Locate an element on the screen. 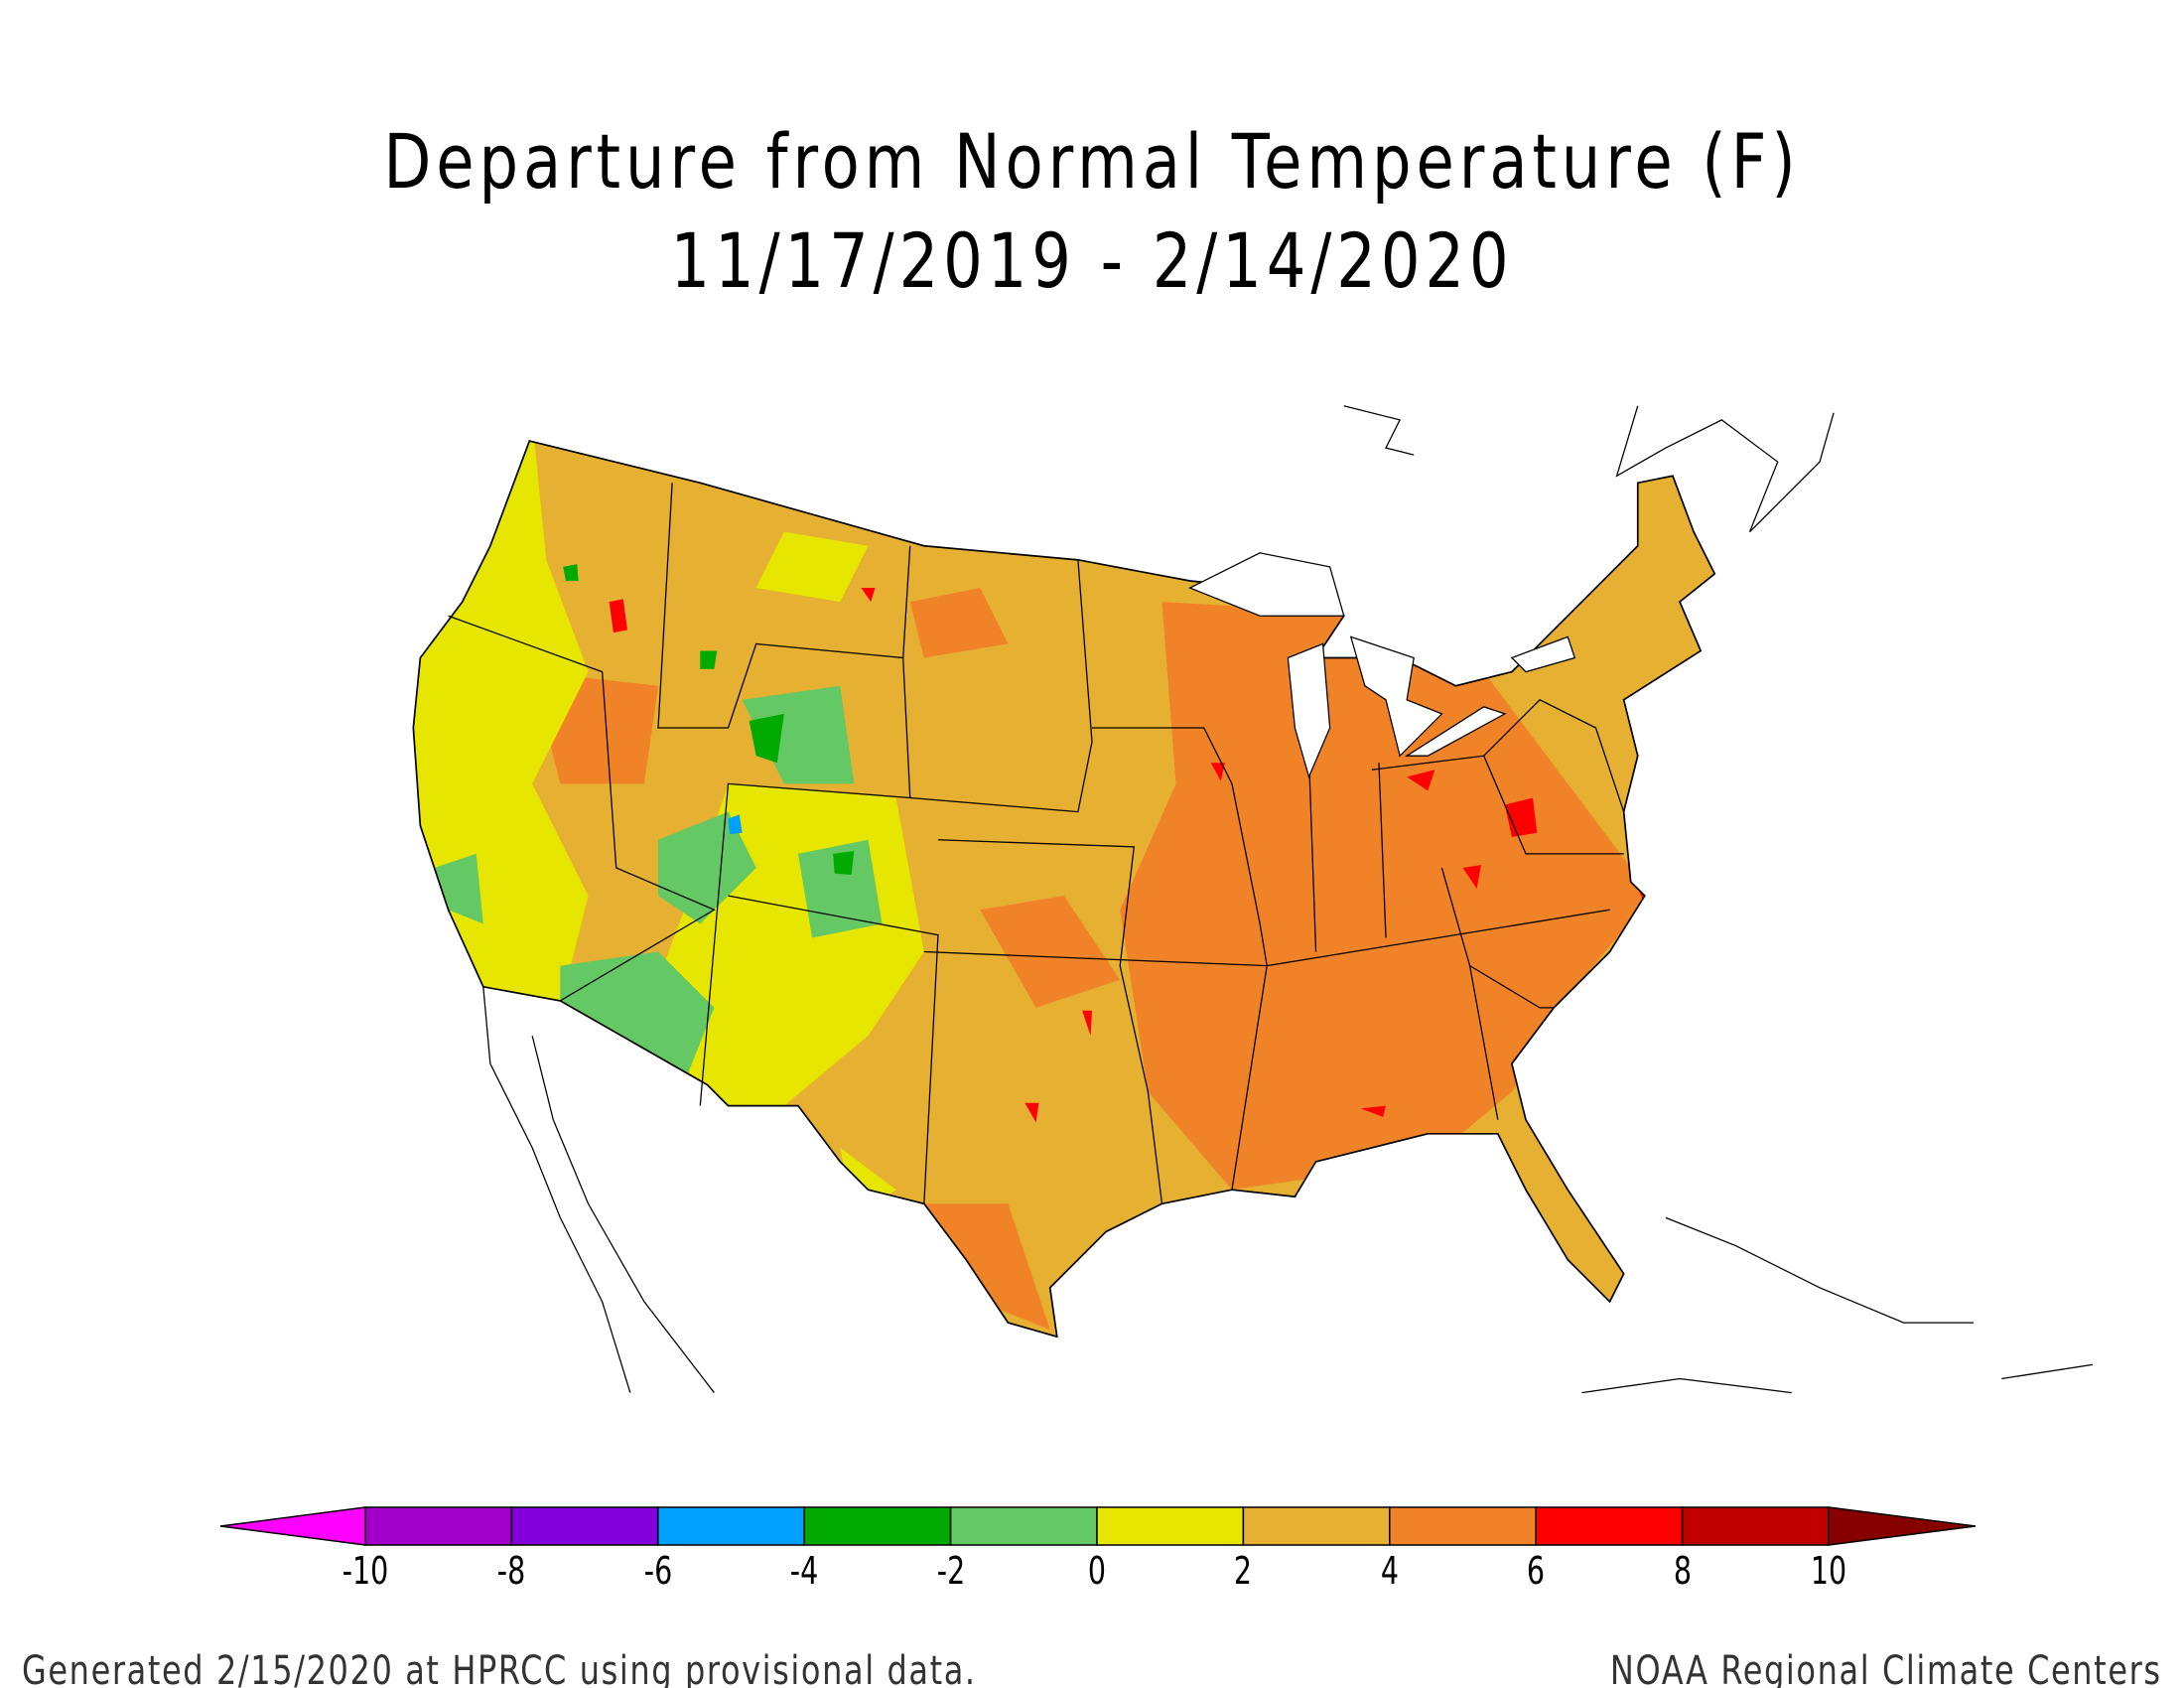 This screenshot has height=1688, width=2184. legend-tick-label: 4 is located at coordinates (1389, 1571).